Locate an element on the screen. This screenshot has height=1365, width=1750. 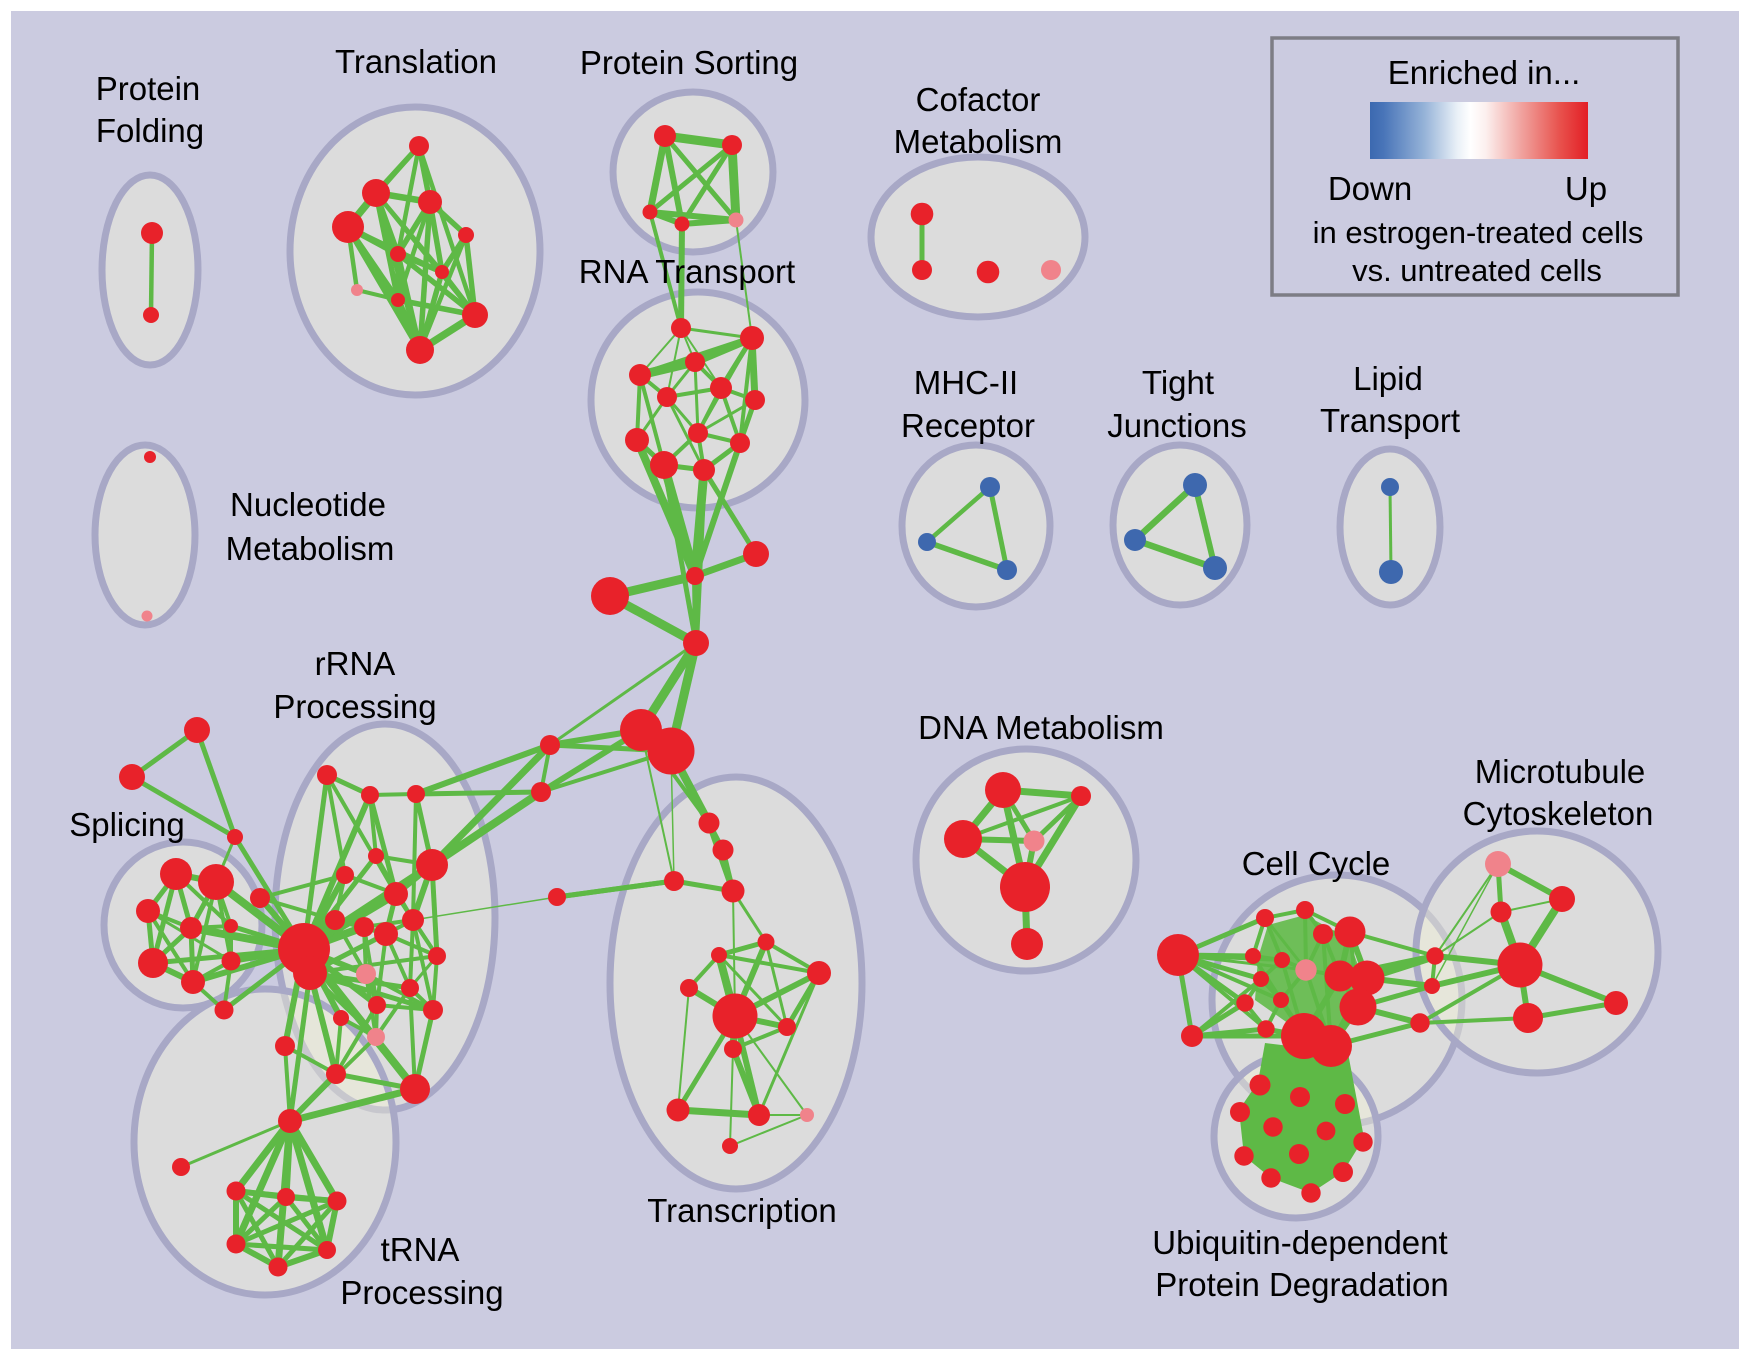
svg-text: Lipid is located at coordinates (1388, 378).